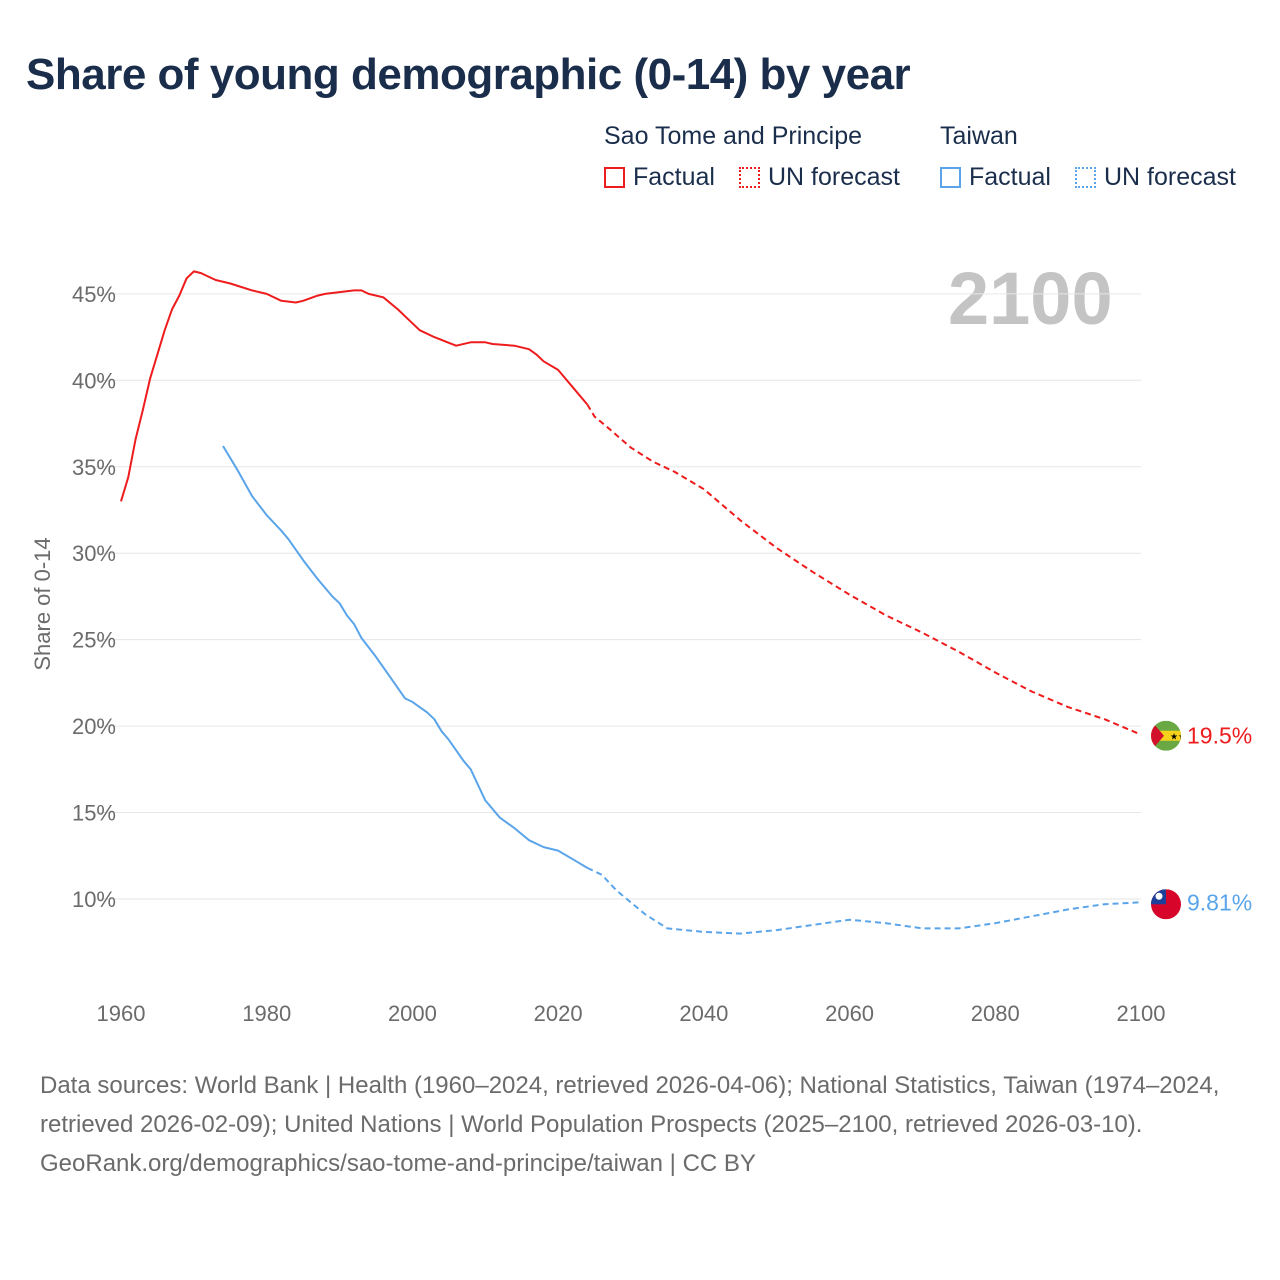 The width and height of the screenshot is (1280, 1280). Describe the element at coordinates (864, 900) in the screenshot. I see `series-line-taiwan-forecast` at that location.